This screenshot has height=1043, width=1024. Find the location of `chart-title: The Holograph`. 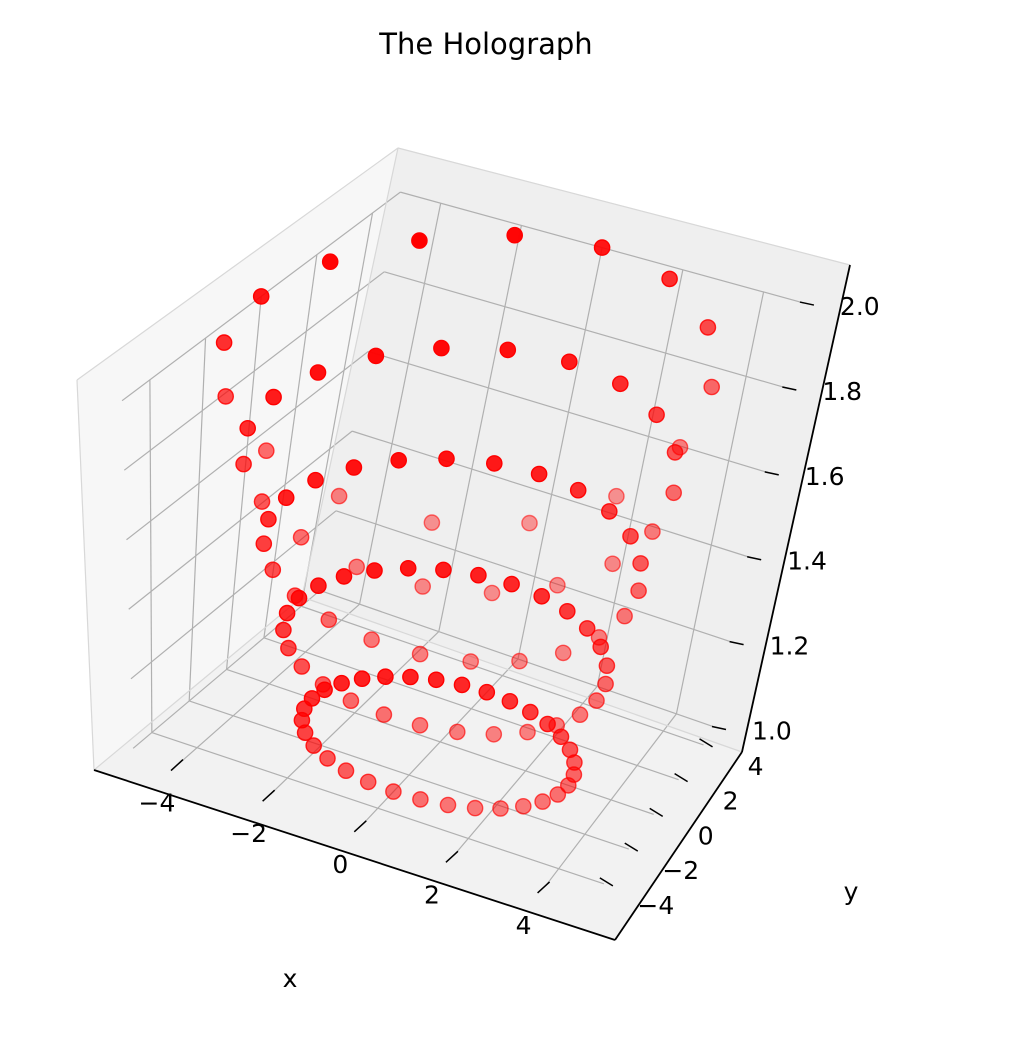

chart-title: The Holograph is located at coordinates (485, 44).